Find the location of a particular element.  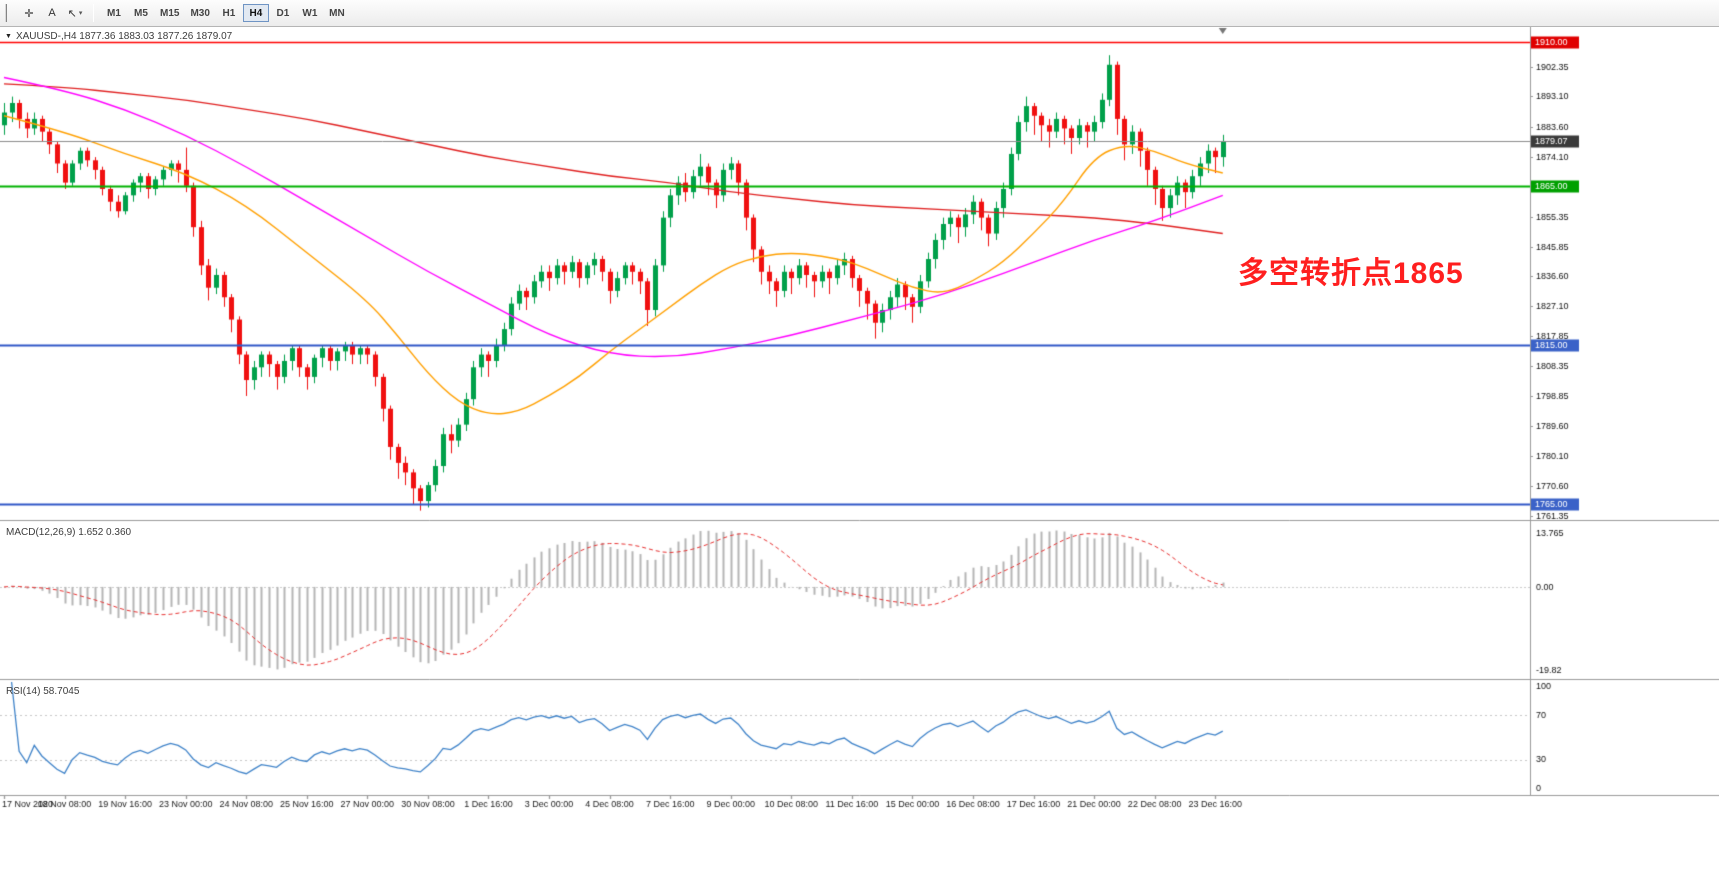

timeframe-h4: H4 is located at coordinates (255, 13).